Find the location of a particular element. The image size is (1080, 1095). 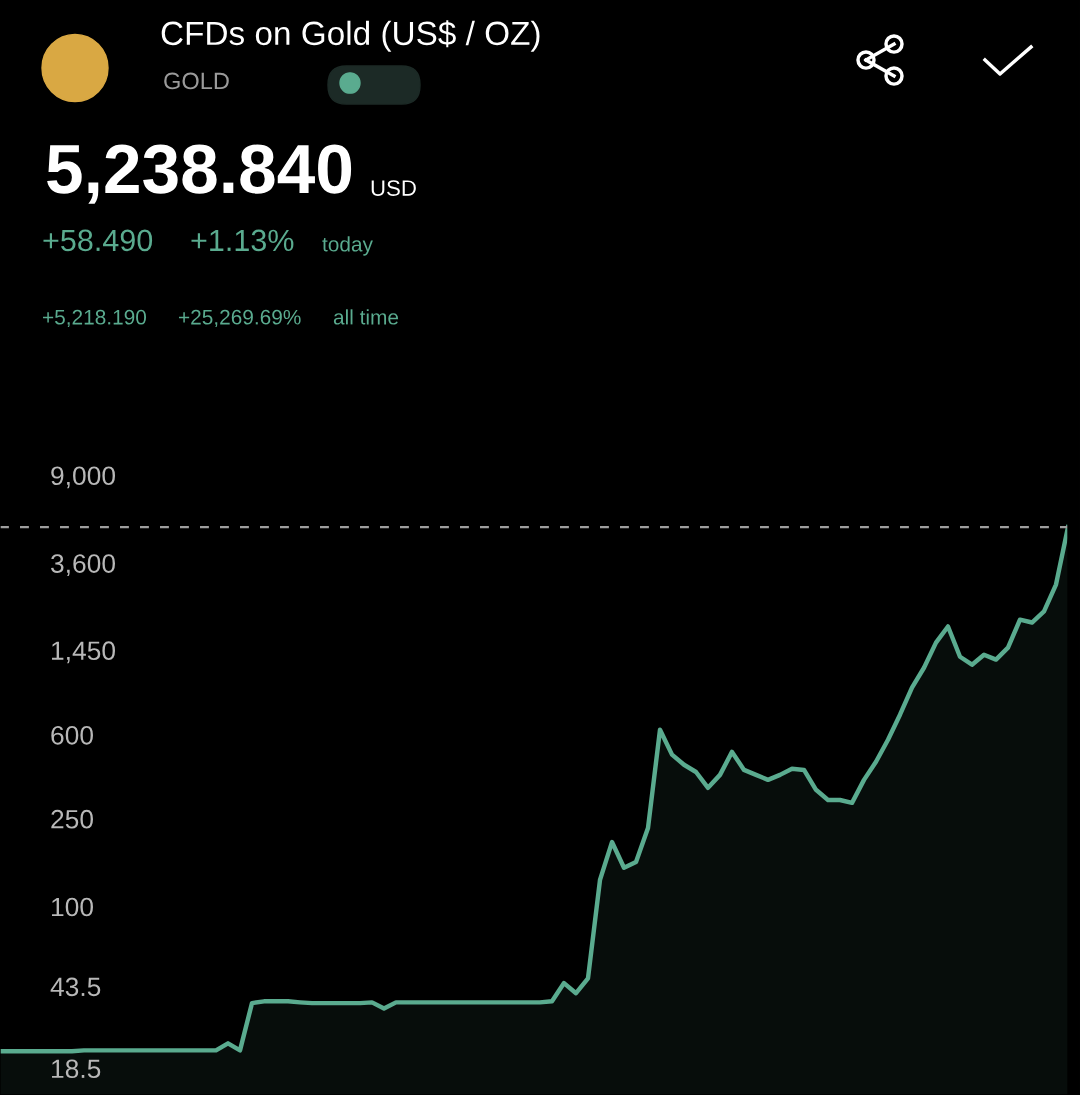

text: today is located at coordinates (347, 246).